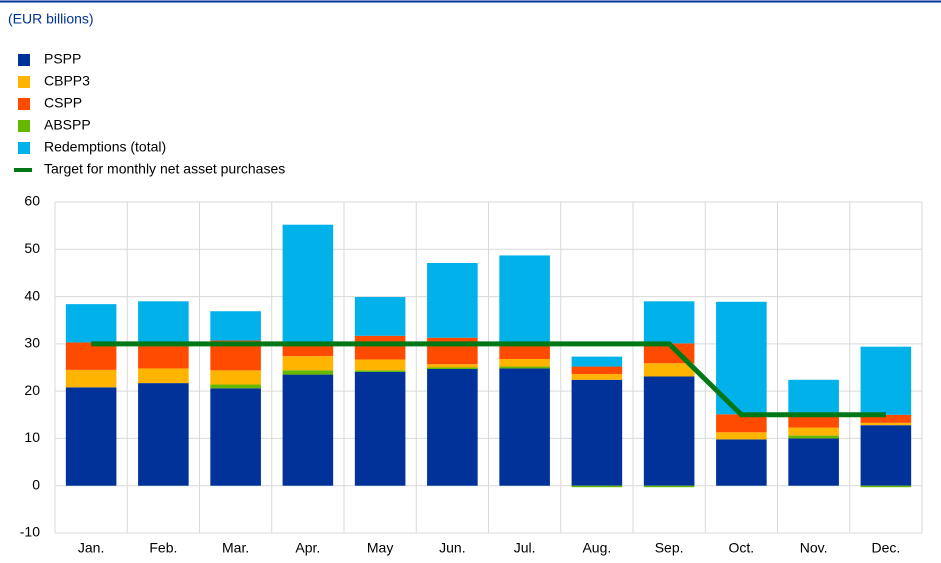  Describe the element at coordinates (67, 81) in the screenshot. I see `legend-label: CBPP3` at that location.